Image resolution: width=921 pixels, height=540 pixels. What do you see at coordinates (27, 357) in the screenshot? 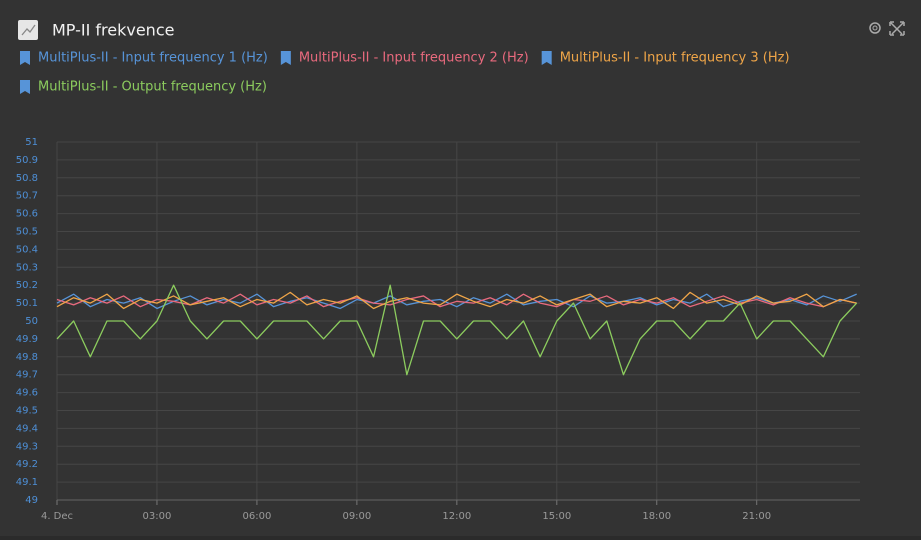
I see `y-tick-label: 49.8` at bounding box center [27, 357].